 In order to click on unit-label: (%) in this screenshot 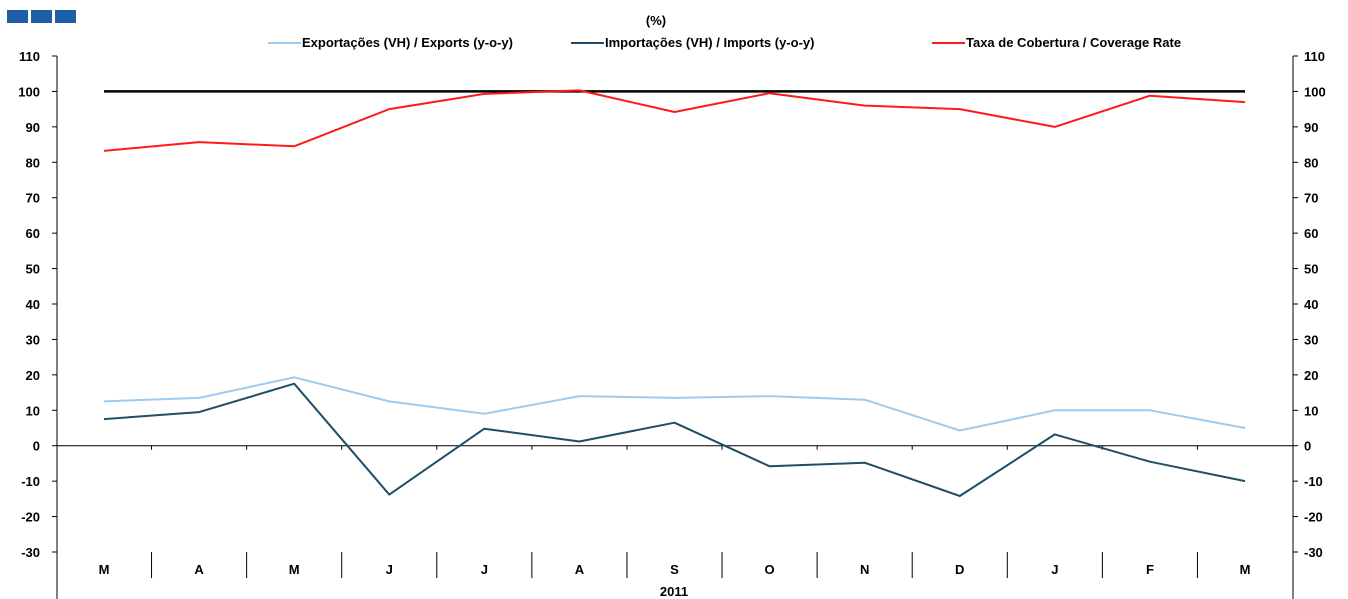, I will do `click(656, 20)`.